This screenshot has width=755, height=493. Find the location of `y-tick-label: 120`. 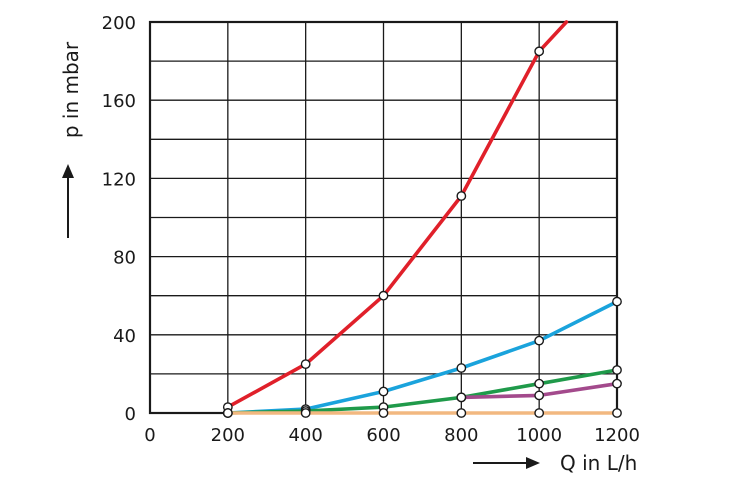

y-tick-label: 120 is located at coordinates (119, 179).